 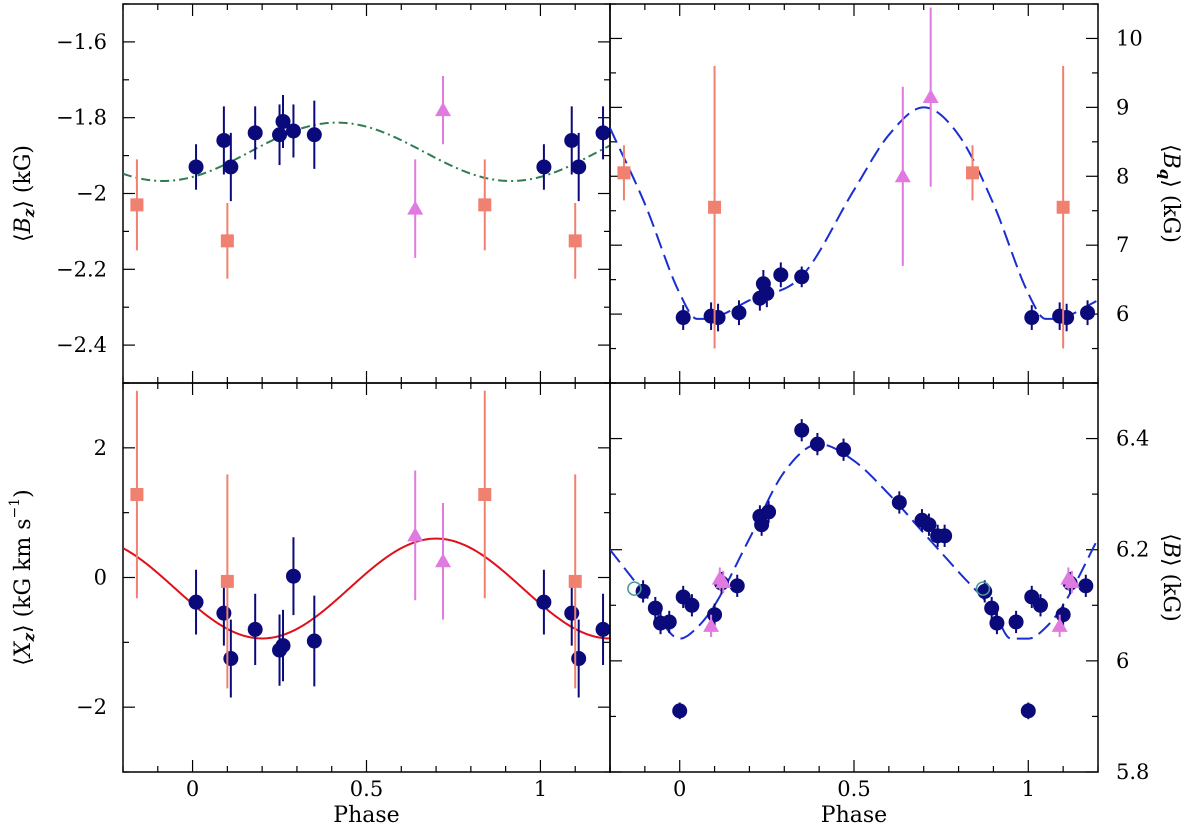 What do you see at coordinates (854, 815) in the screenshot?
I see `x-axis-label: Phase` at bounding box center [854, 815].